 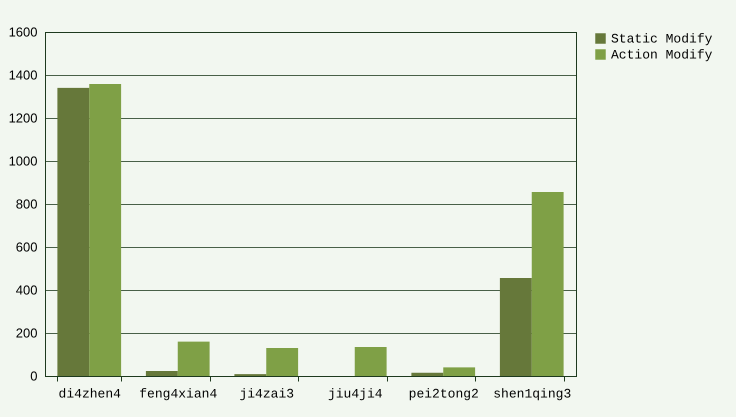 What do you see at coordinates (90, 394) in the screenshot?
I see `x-tick-label: di4zhen4` at bounding box center [90, 394].